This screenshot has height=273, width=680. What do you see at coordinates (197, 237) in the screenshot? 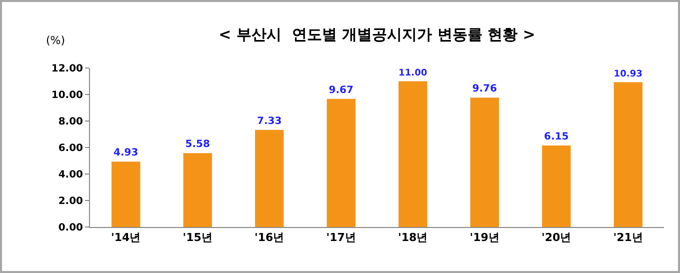
I see `x-tick-label: '15년` at bounding box center [197, 237].